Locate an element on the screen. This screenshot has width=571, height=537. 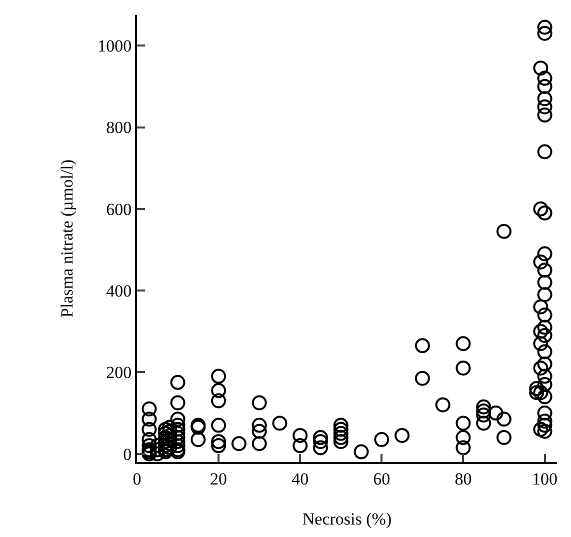
y-tick-label: 400 is located at coordinates (119, 291).